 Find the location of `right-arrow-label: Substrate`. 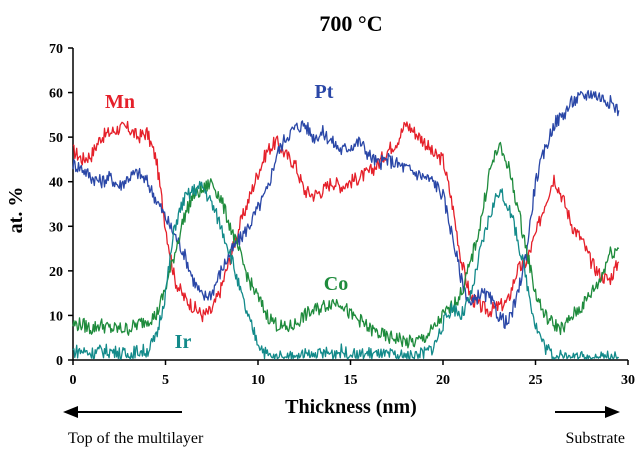

right-arrow-label: Substrate is located at coordinates (595, 438).